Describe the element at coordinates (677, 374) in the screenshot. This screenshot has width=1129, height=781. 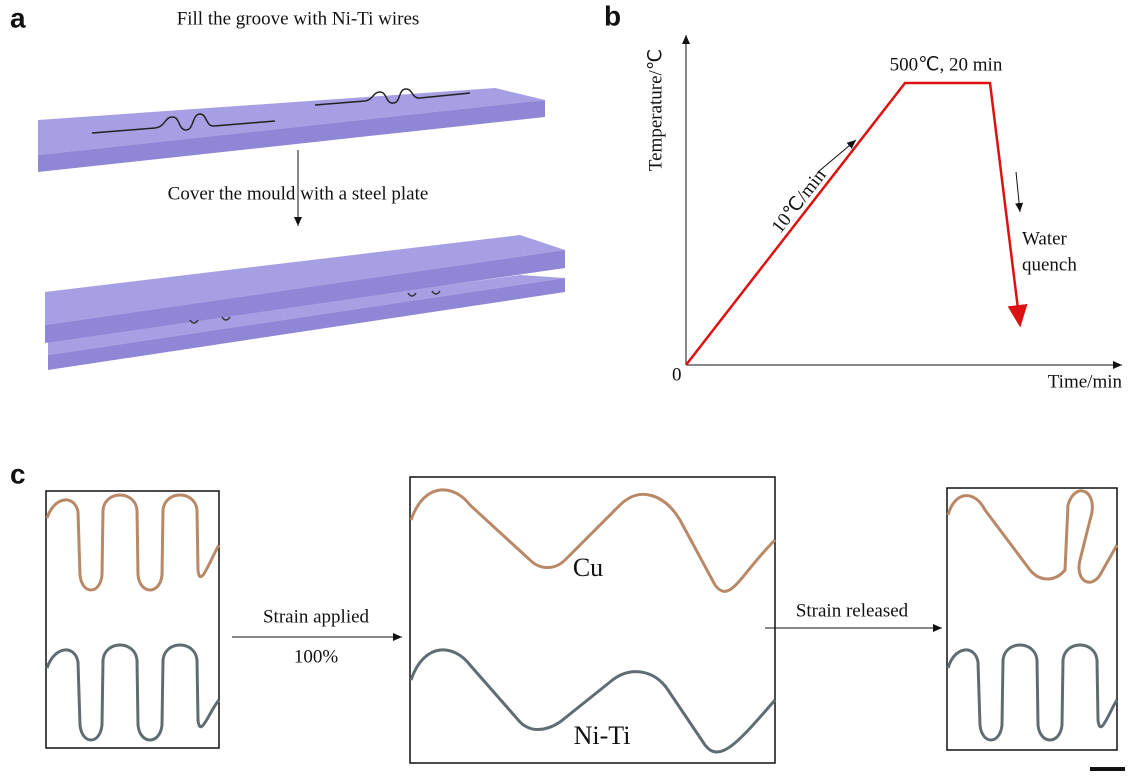
I see `origin-label: 0` at that location.